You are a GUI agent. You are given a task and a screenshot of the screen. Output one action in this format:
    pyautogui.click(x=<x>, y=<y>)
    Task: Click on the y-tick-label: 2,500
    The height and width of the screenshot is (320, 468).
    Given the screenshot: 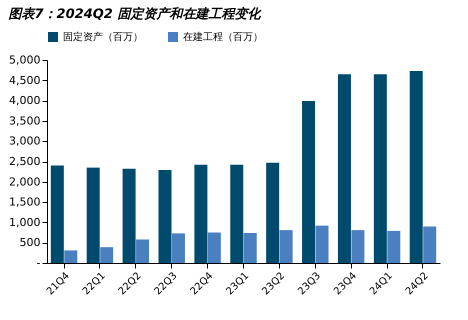 What is the action you would take?
    pyautogui.click(x=24, y=161)
    